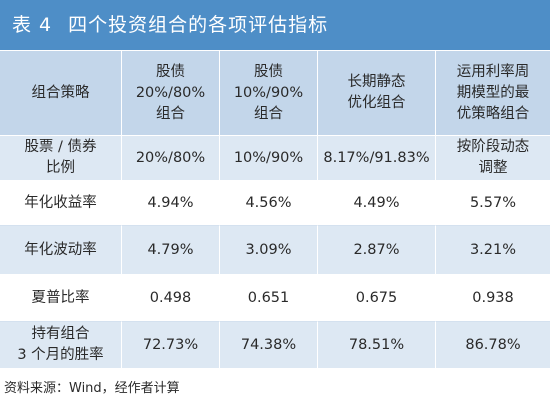  I want to click on table-row: 年化收益率 4.94% 4.56% 4.49% 5.57%, so click(275, 203).